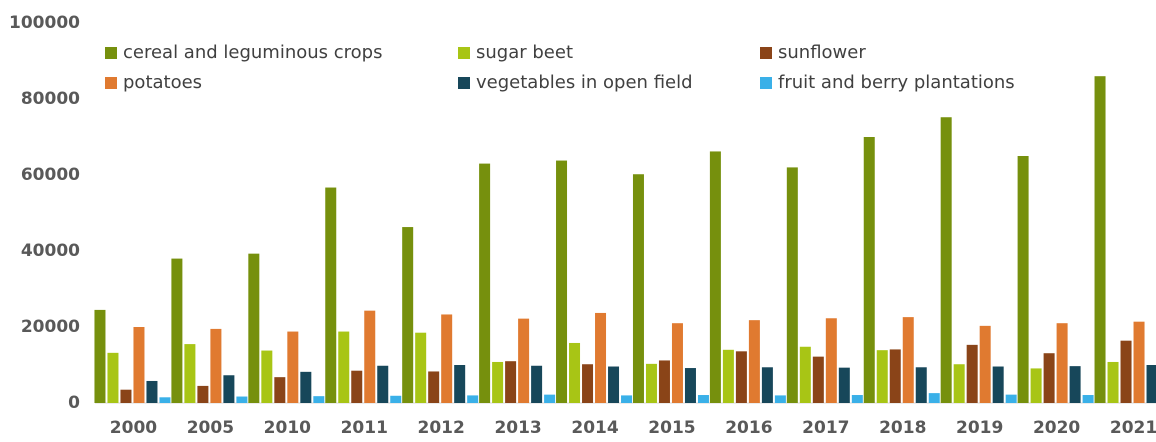  Describe the element at coordinates (979, 428) in the screenshot. I see `x-tick-label: 2019` at that location.